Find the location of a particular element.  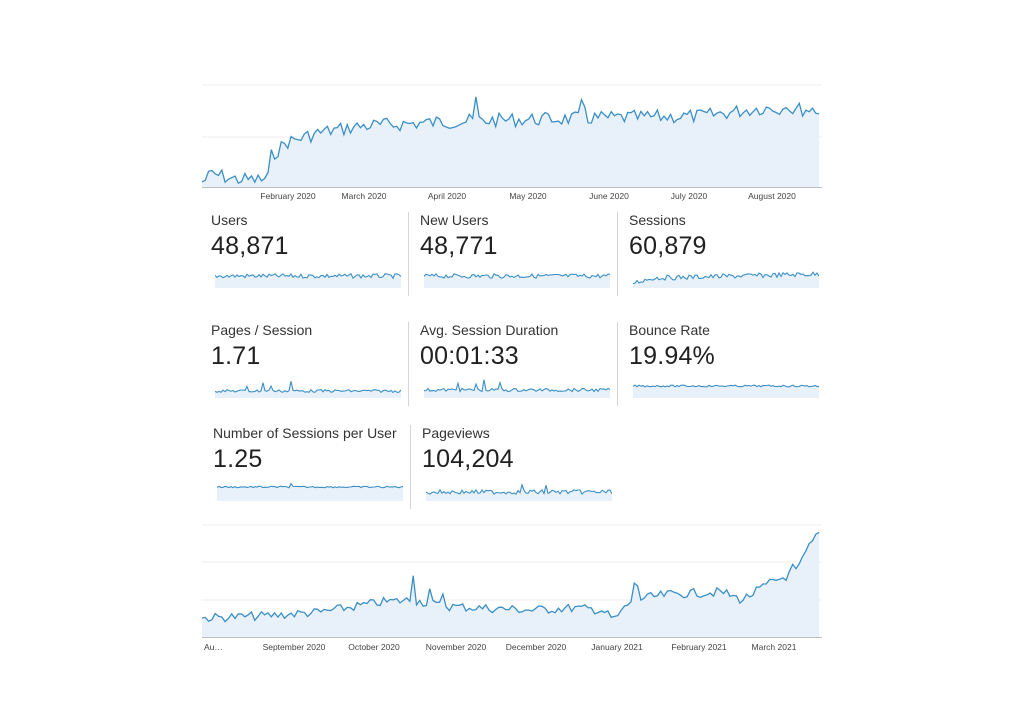

pageviews-sparkline is located at coordinates (519, 492).